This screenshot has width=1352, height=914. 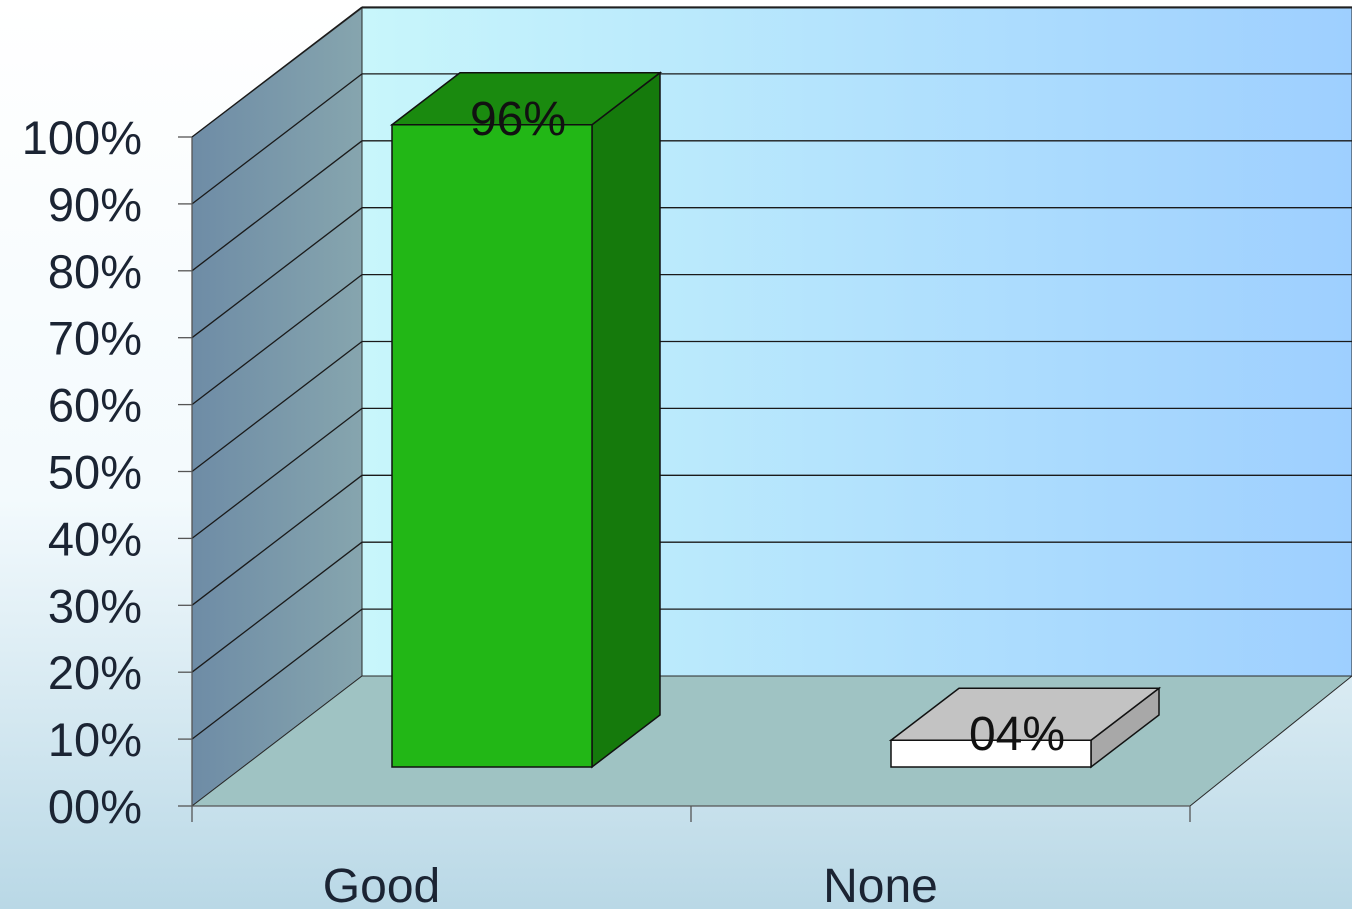 I want to click on x-category-label: None, so click(x=880, y=884).